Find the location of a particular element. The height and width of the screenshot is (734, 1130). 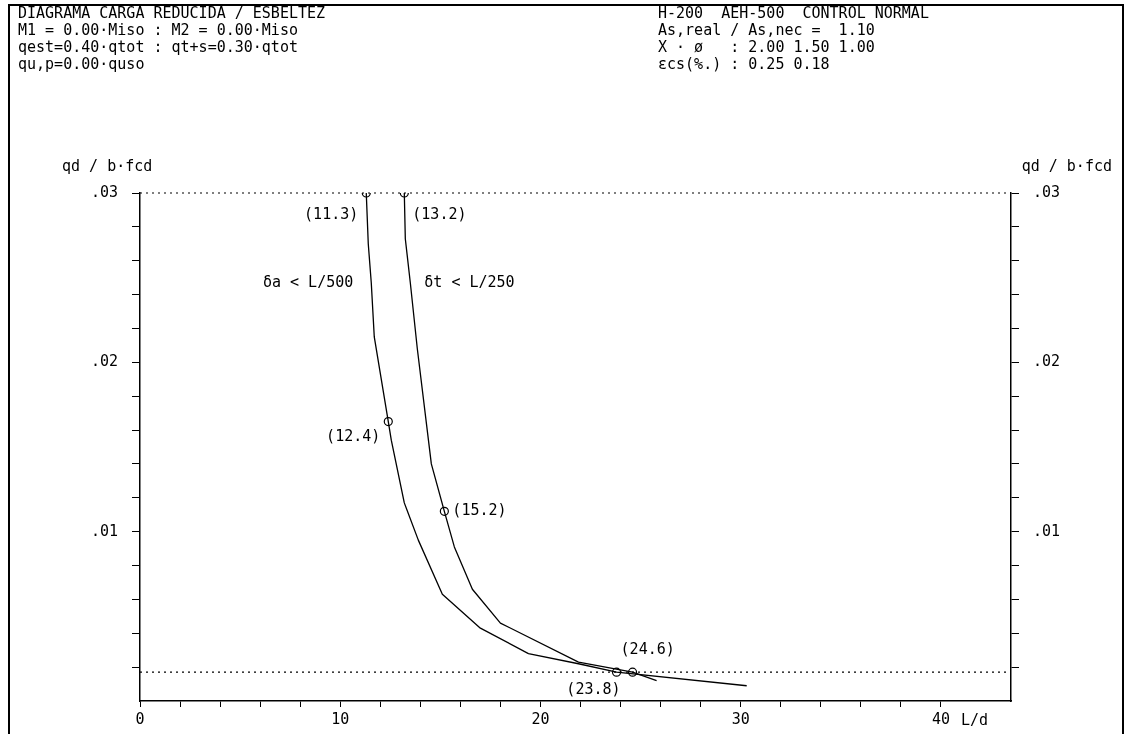

series-label: δa < L/500 is located at coordinates (308, 281).